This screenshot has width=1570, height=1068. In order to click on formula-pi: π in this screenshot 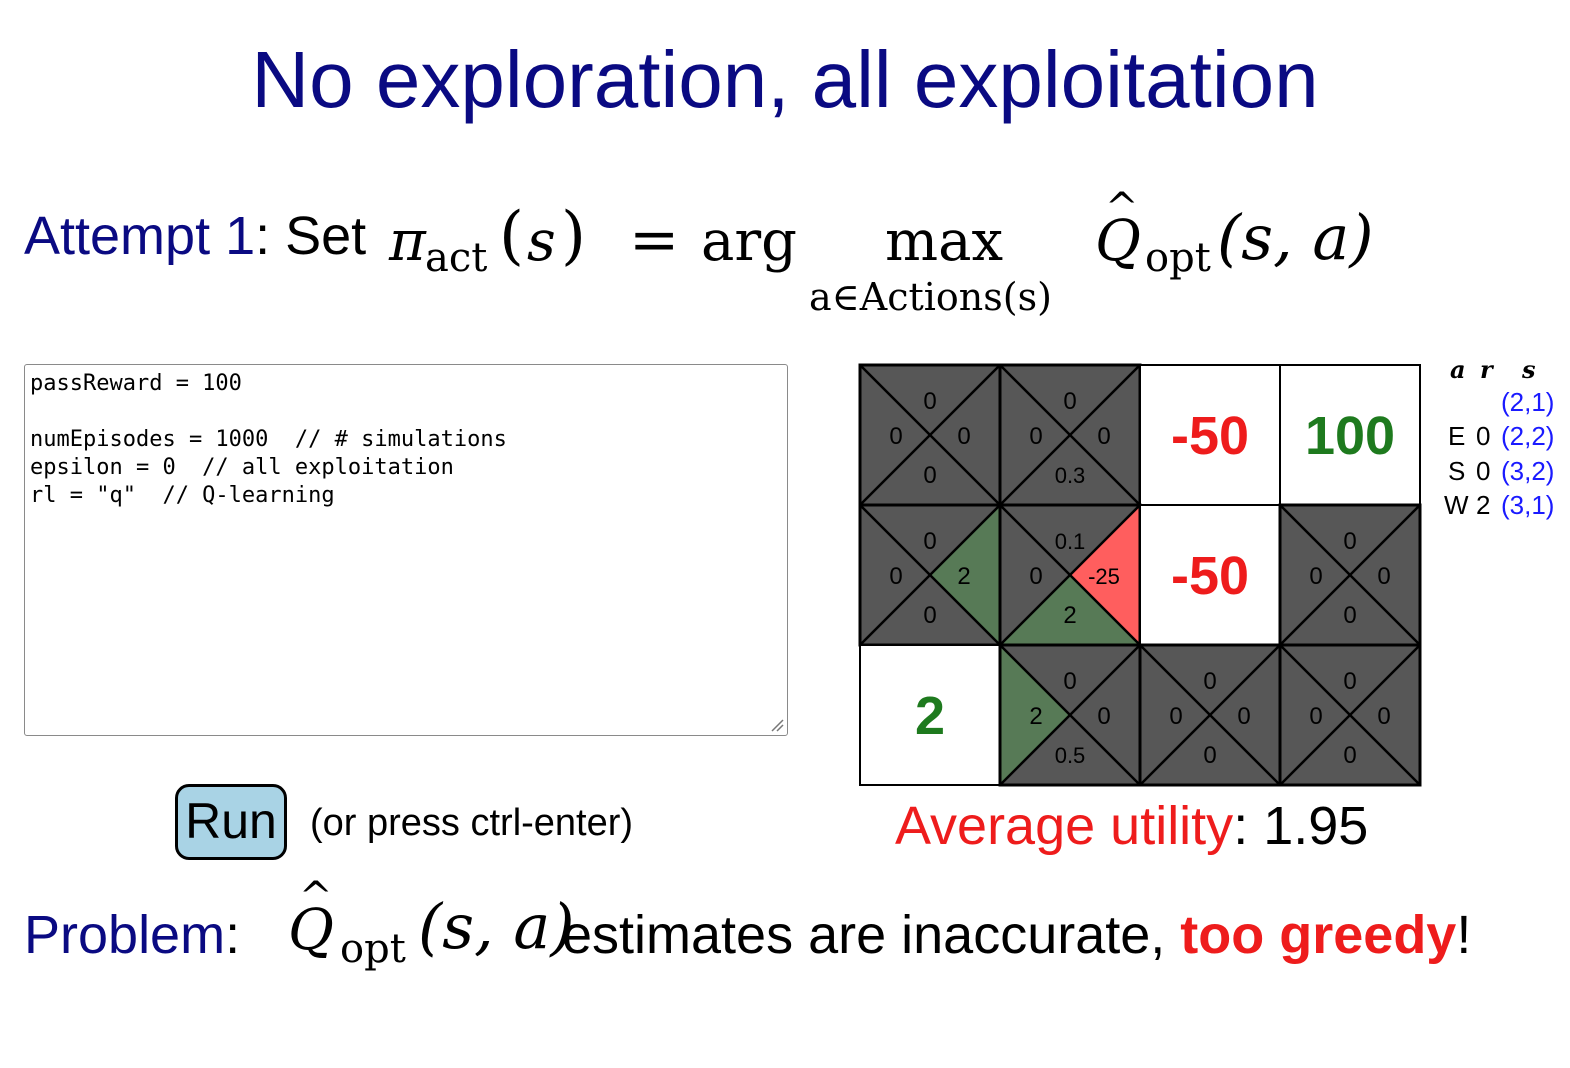, I will do `click(407, 241)`.